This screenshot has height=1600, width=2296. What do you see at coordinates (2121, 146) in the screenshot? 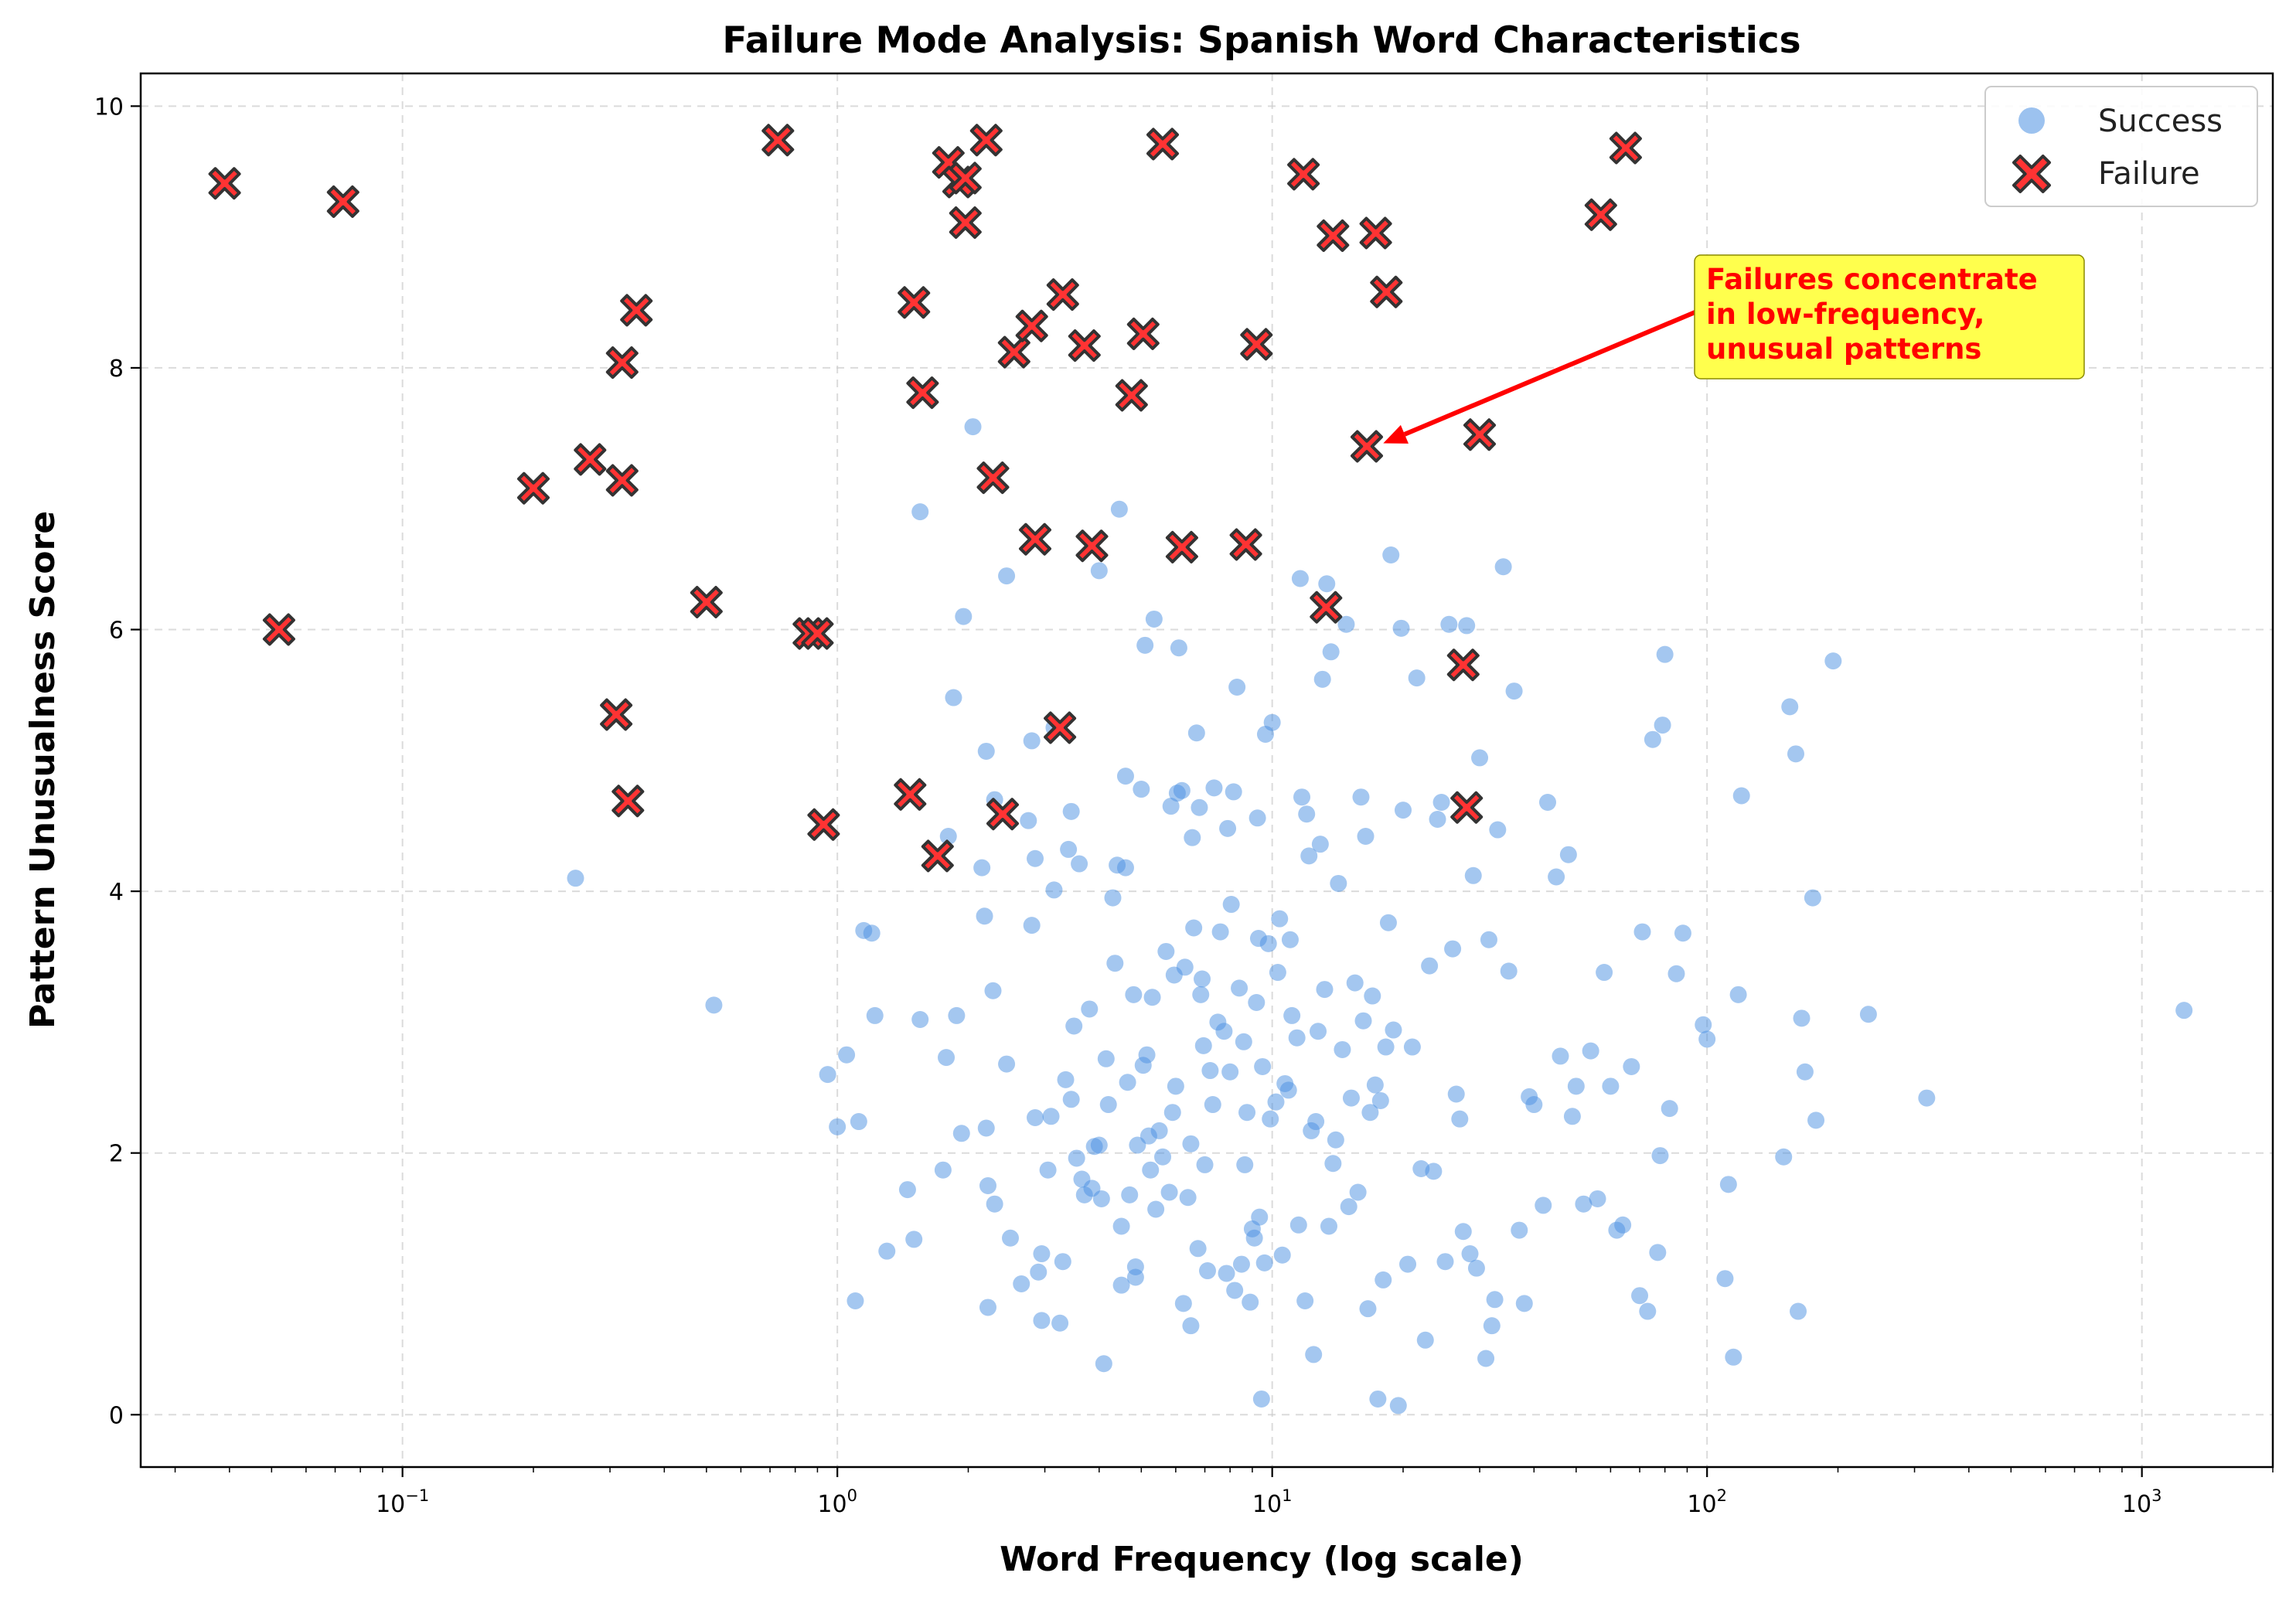
I see `legend-box` at bounding box center [2121, 146].